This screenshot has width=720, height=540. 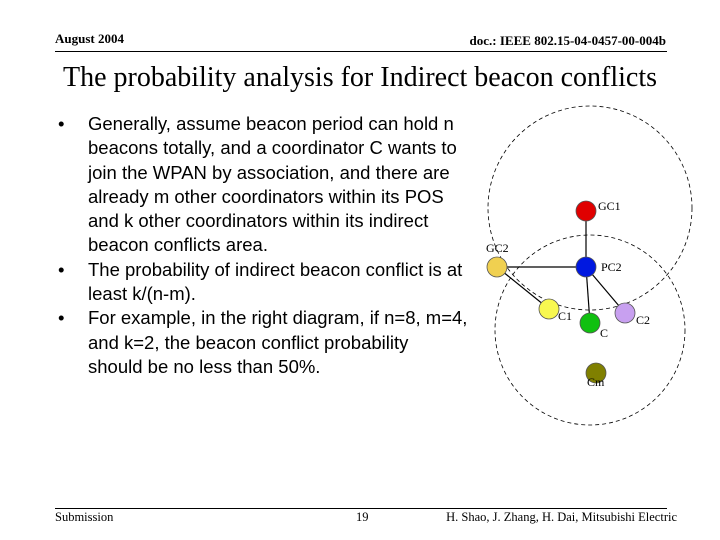 I want to click on gc2-label: GC2, so click(x=497, y=248).